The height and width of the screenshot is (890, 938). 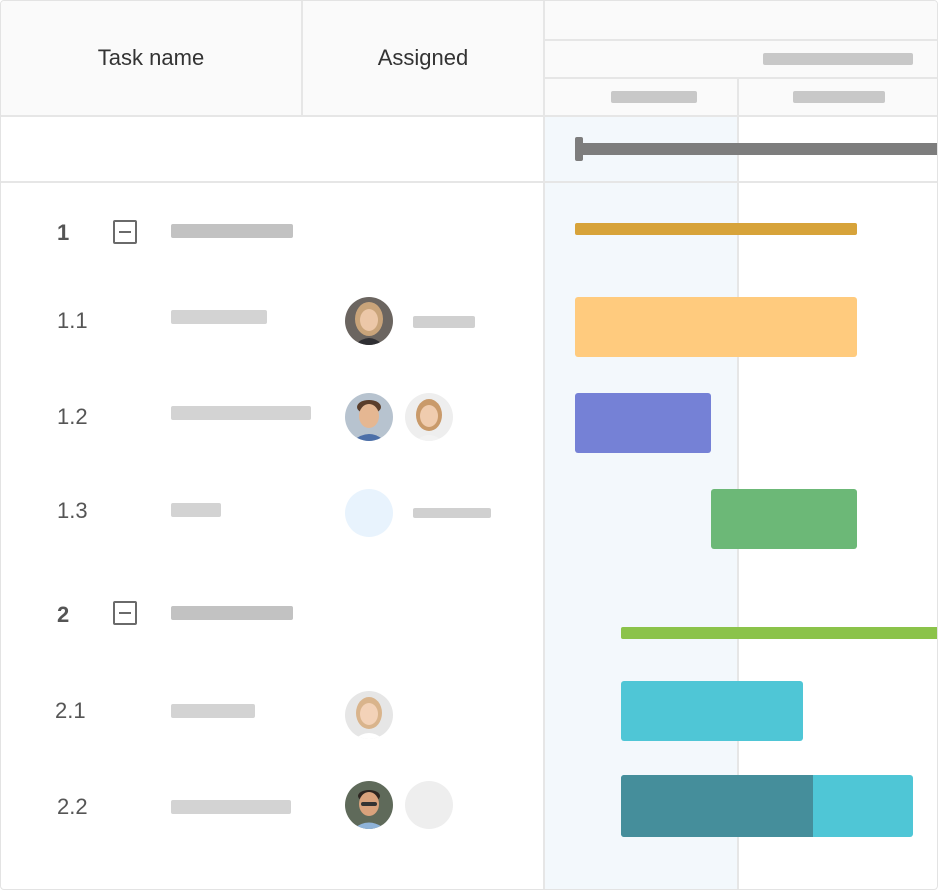 What do you see at coordinates (70, 710) in the screenshot?
I see `row-number: 2.1` at bounding box center [70, 710].